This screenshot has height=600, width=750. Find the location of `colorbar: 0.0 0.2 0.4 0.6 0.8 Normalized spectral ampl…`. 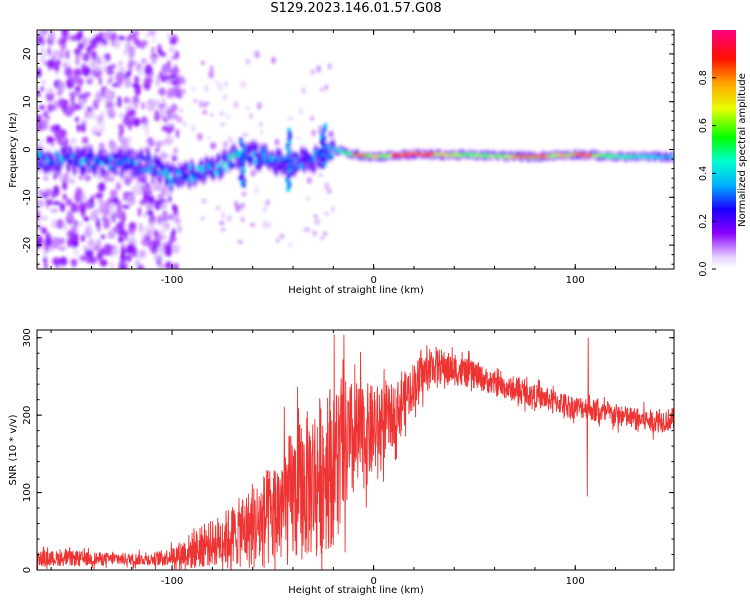

colorbar: 0.0 0.2 0.4 0.6 0.8 Normalized spectral ampl… is located at coordinates (723, 153).